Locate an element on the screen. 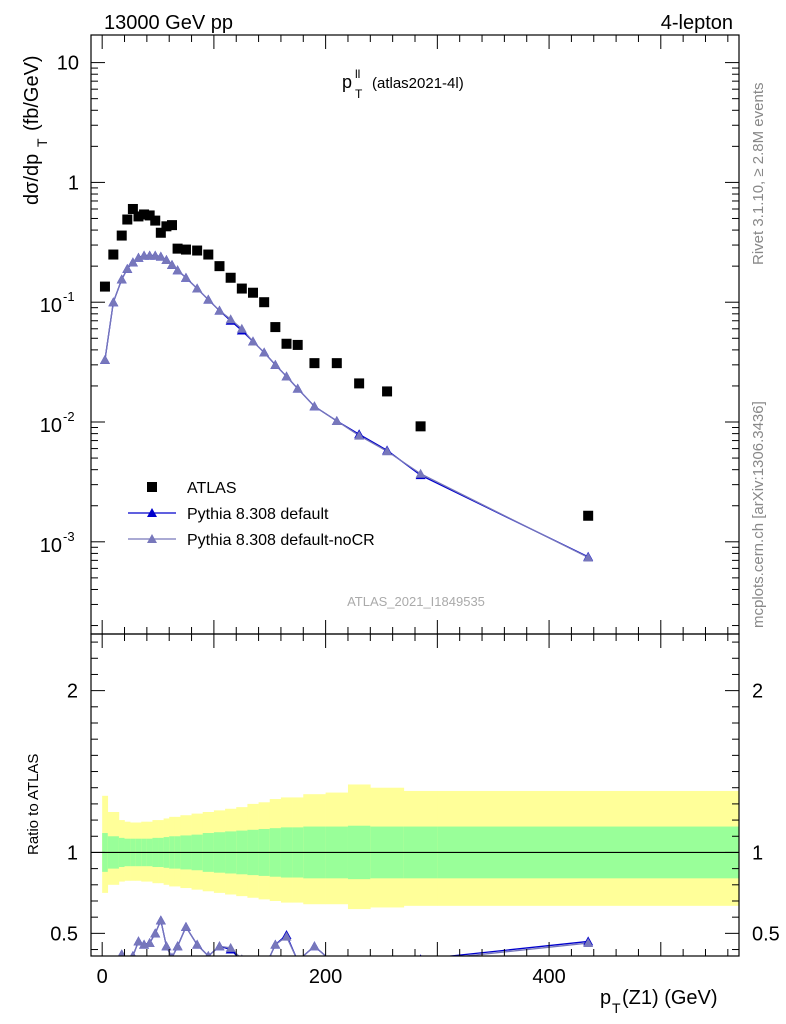  x-axis-title: p T (Z1) (GeV) is located at coordinates (659, 1001).